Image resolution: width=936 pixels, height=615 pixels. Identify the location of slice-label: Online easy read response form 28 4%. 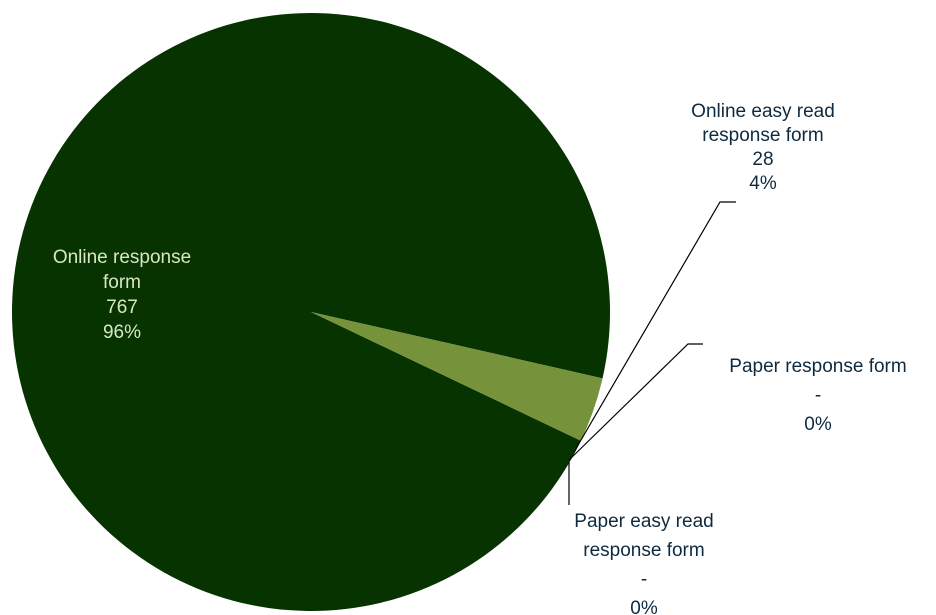
(763, 147).